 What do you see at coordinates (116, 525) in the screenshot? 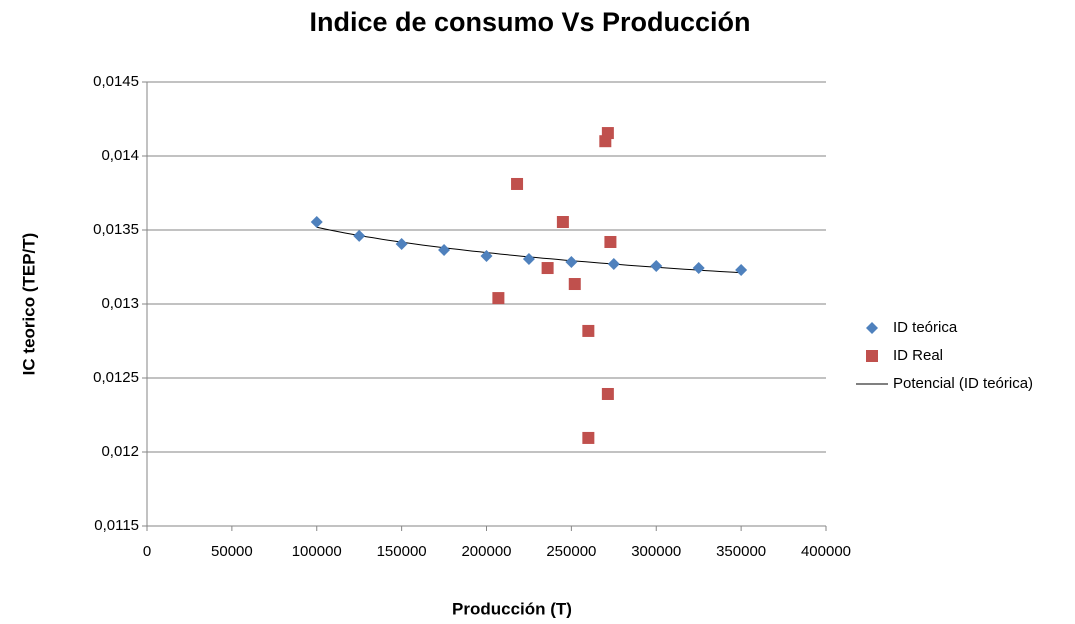
I see `y-tick-label: 0,0115` at bounding box center [116, 525].